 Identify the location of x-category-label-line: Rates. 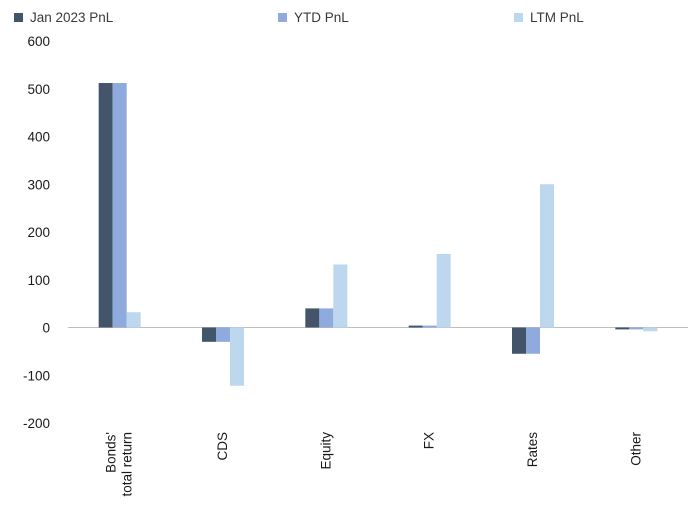
(532, 450).